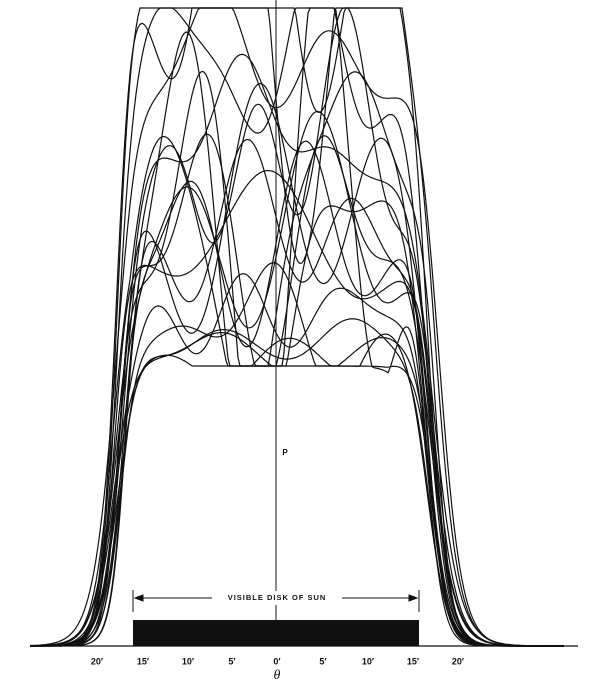 This screenshot has width=589, height=684. I want to click on x-axis-label: θ, so click(277, 675).